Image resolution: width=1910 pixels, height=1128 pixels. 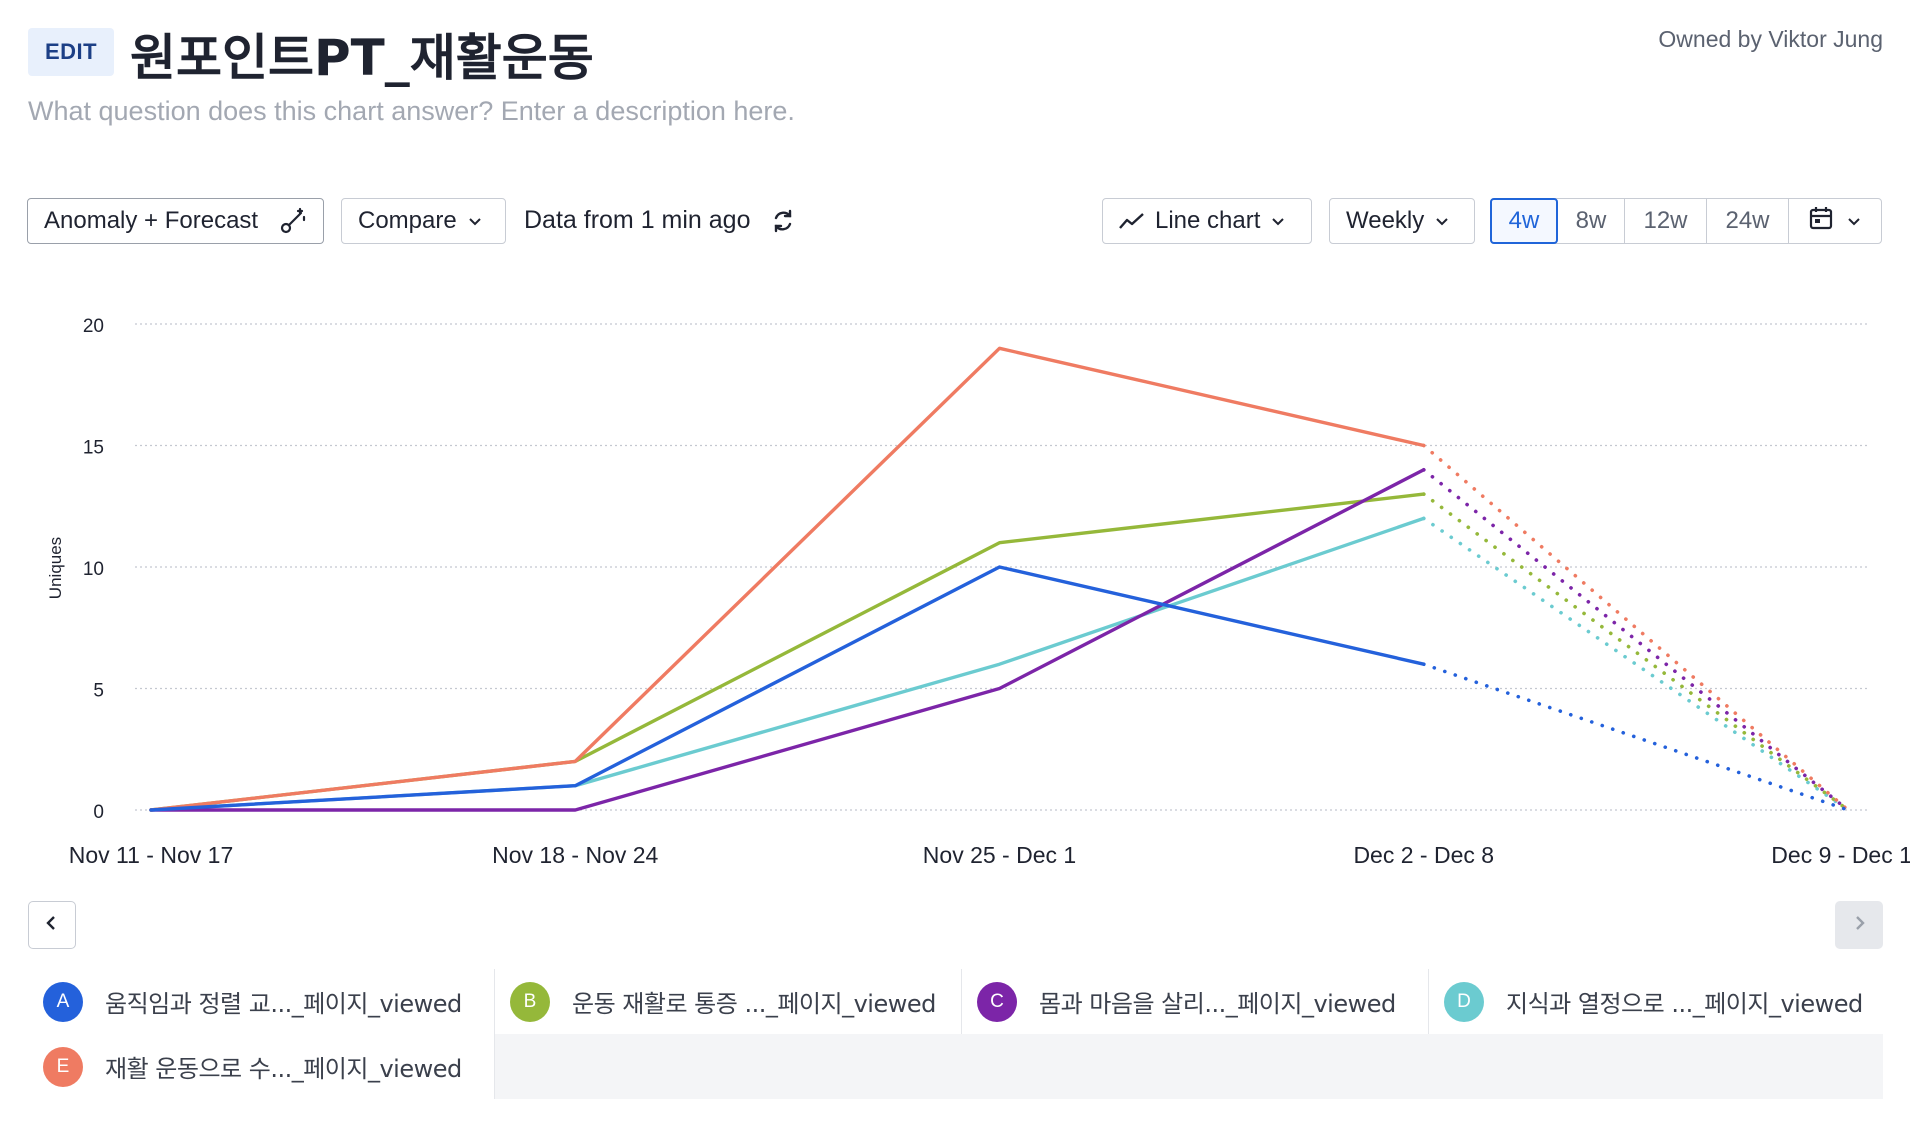 I want to click on line-chart-icon, so click(x=1132, y=221).